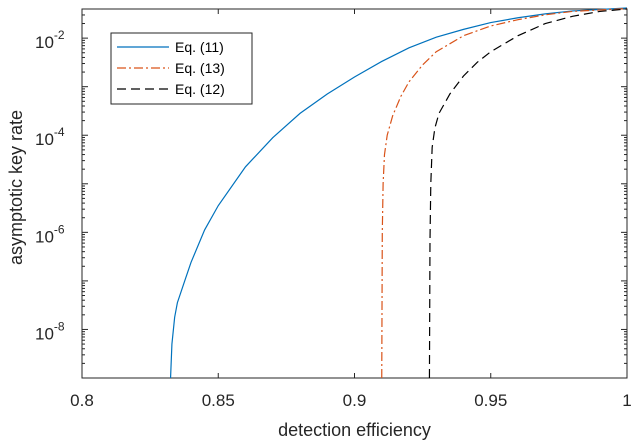 Image resolution: width=631 pixels, height=443 pixels. I want to click on x-tick-label: 1, so click(626, 400).